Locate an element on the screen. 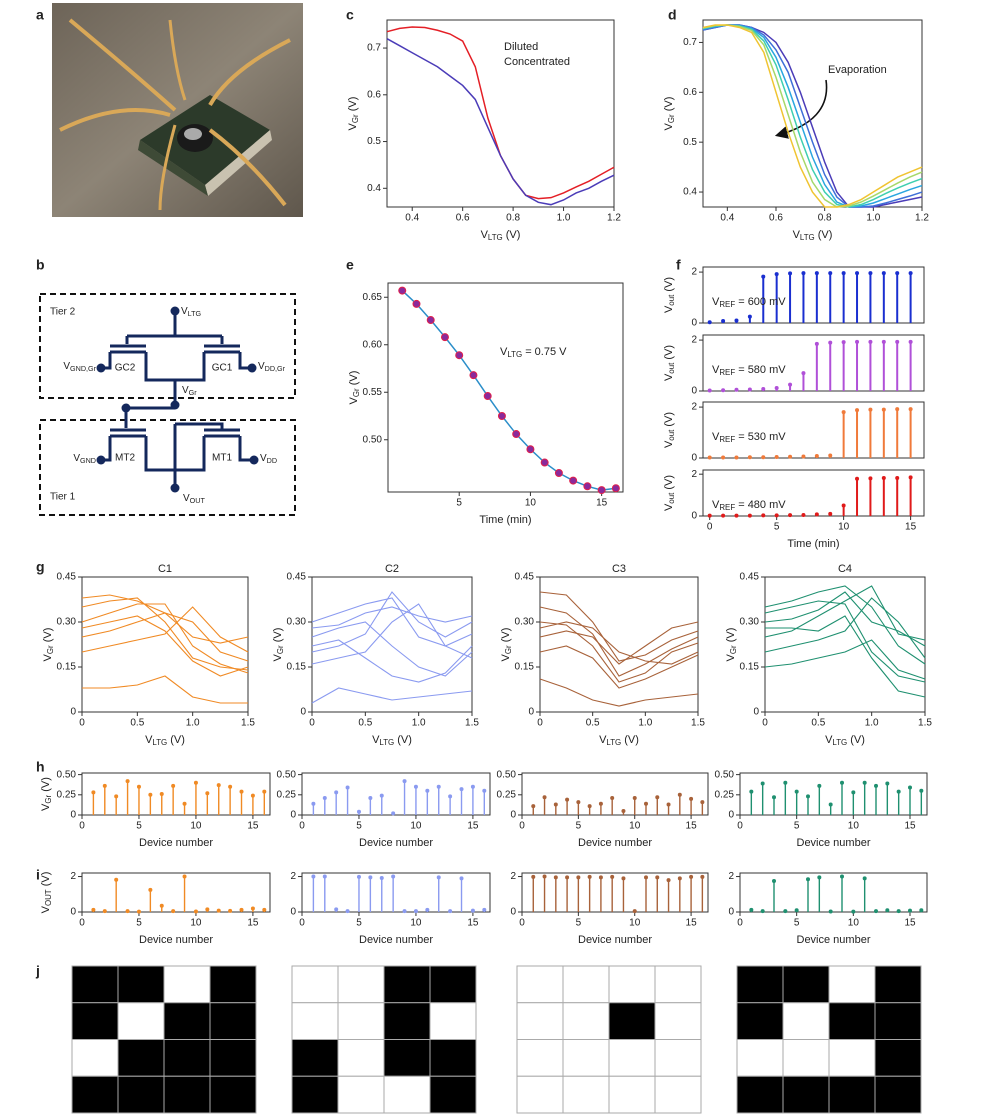 The image size is (988, 1120). y-tick-label: 0.65 is located at coordinates (373, 297).